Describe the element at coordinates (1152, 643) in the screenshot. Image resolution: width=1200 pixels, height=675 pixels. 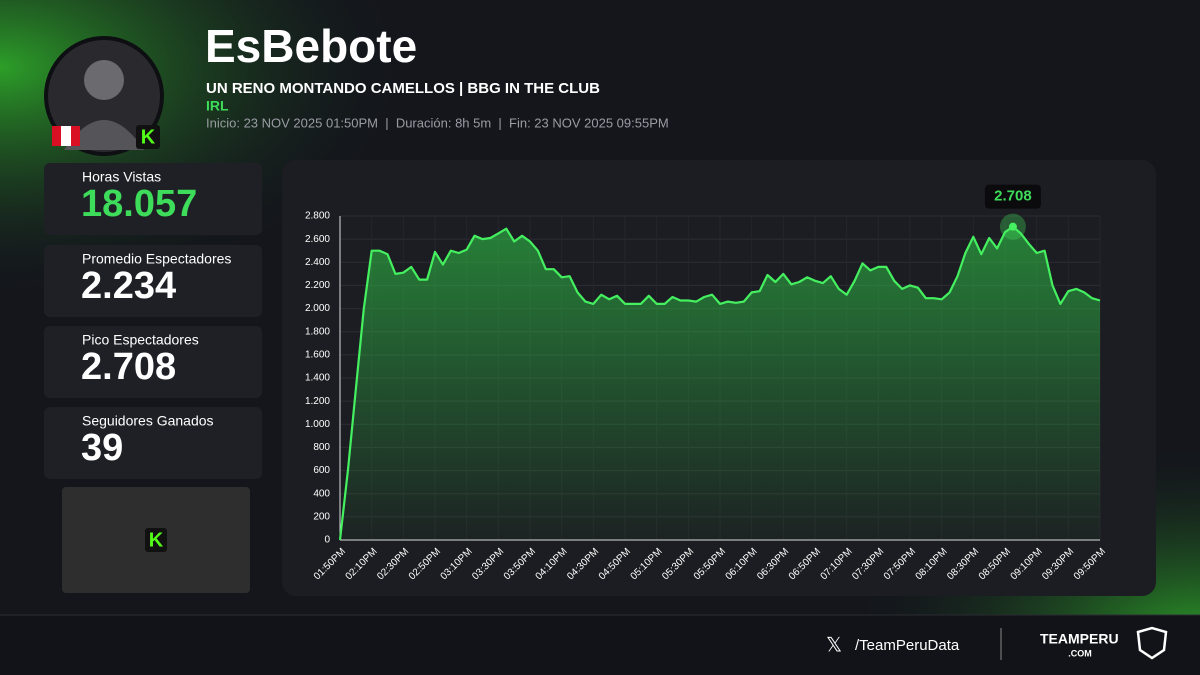
I see `brand-shield` at that location.